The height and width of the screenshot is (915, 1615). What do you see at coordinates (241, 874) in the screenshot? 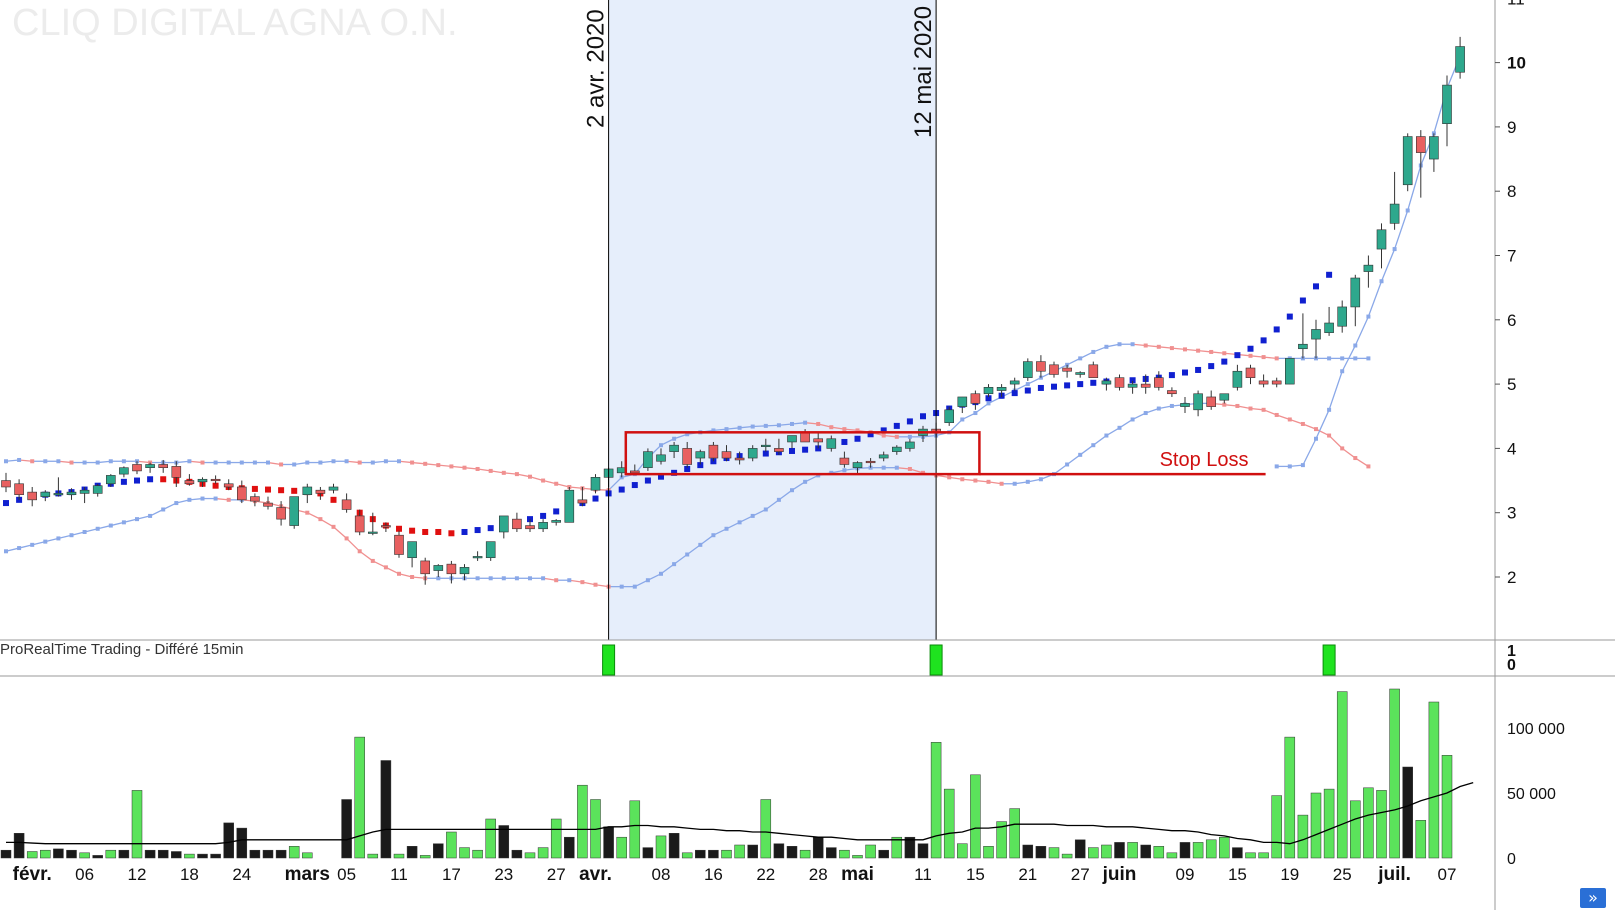
I see `x-tick-label: 24` at bounding box center [241, 874].